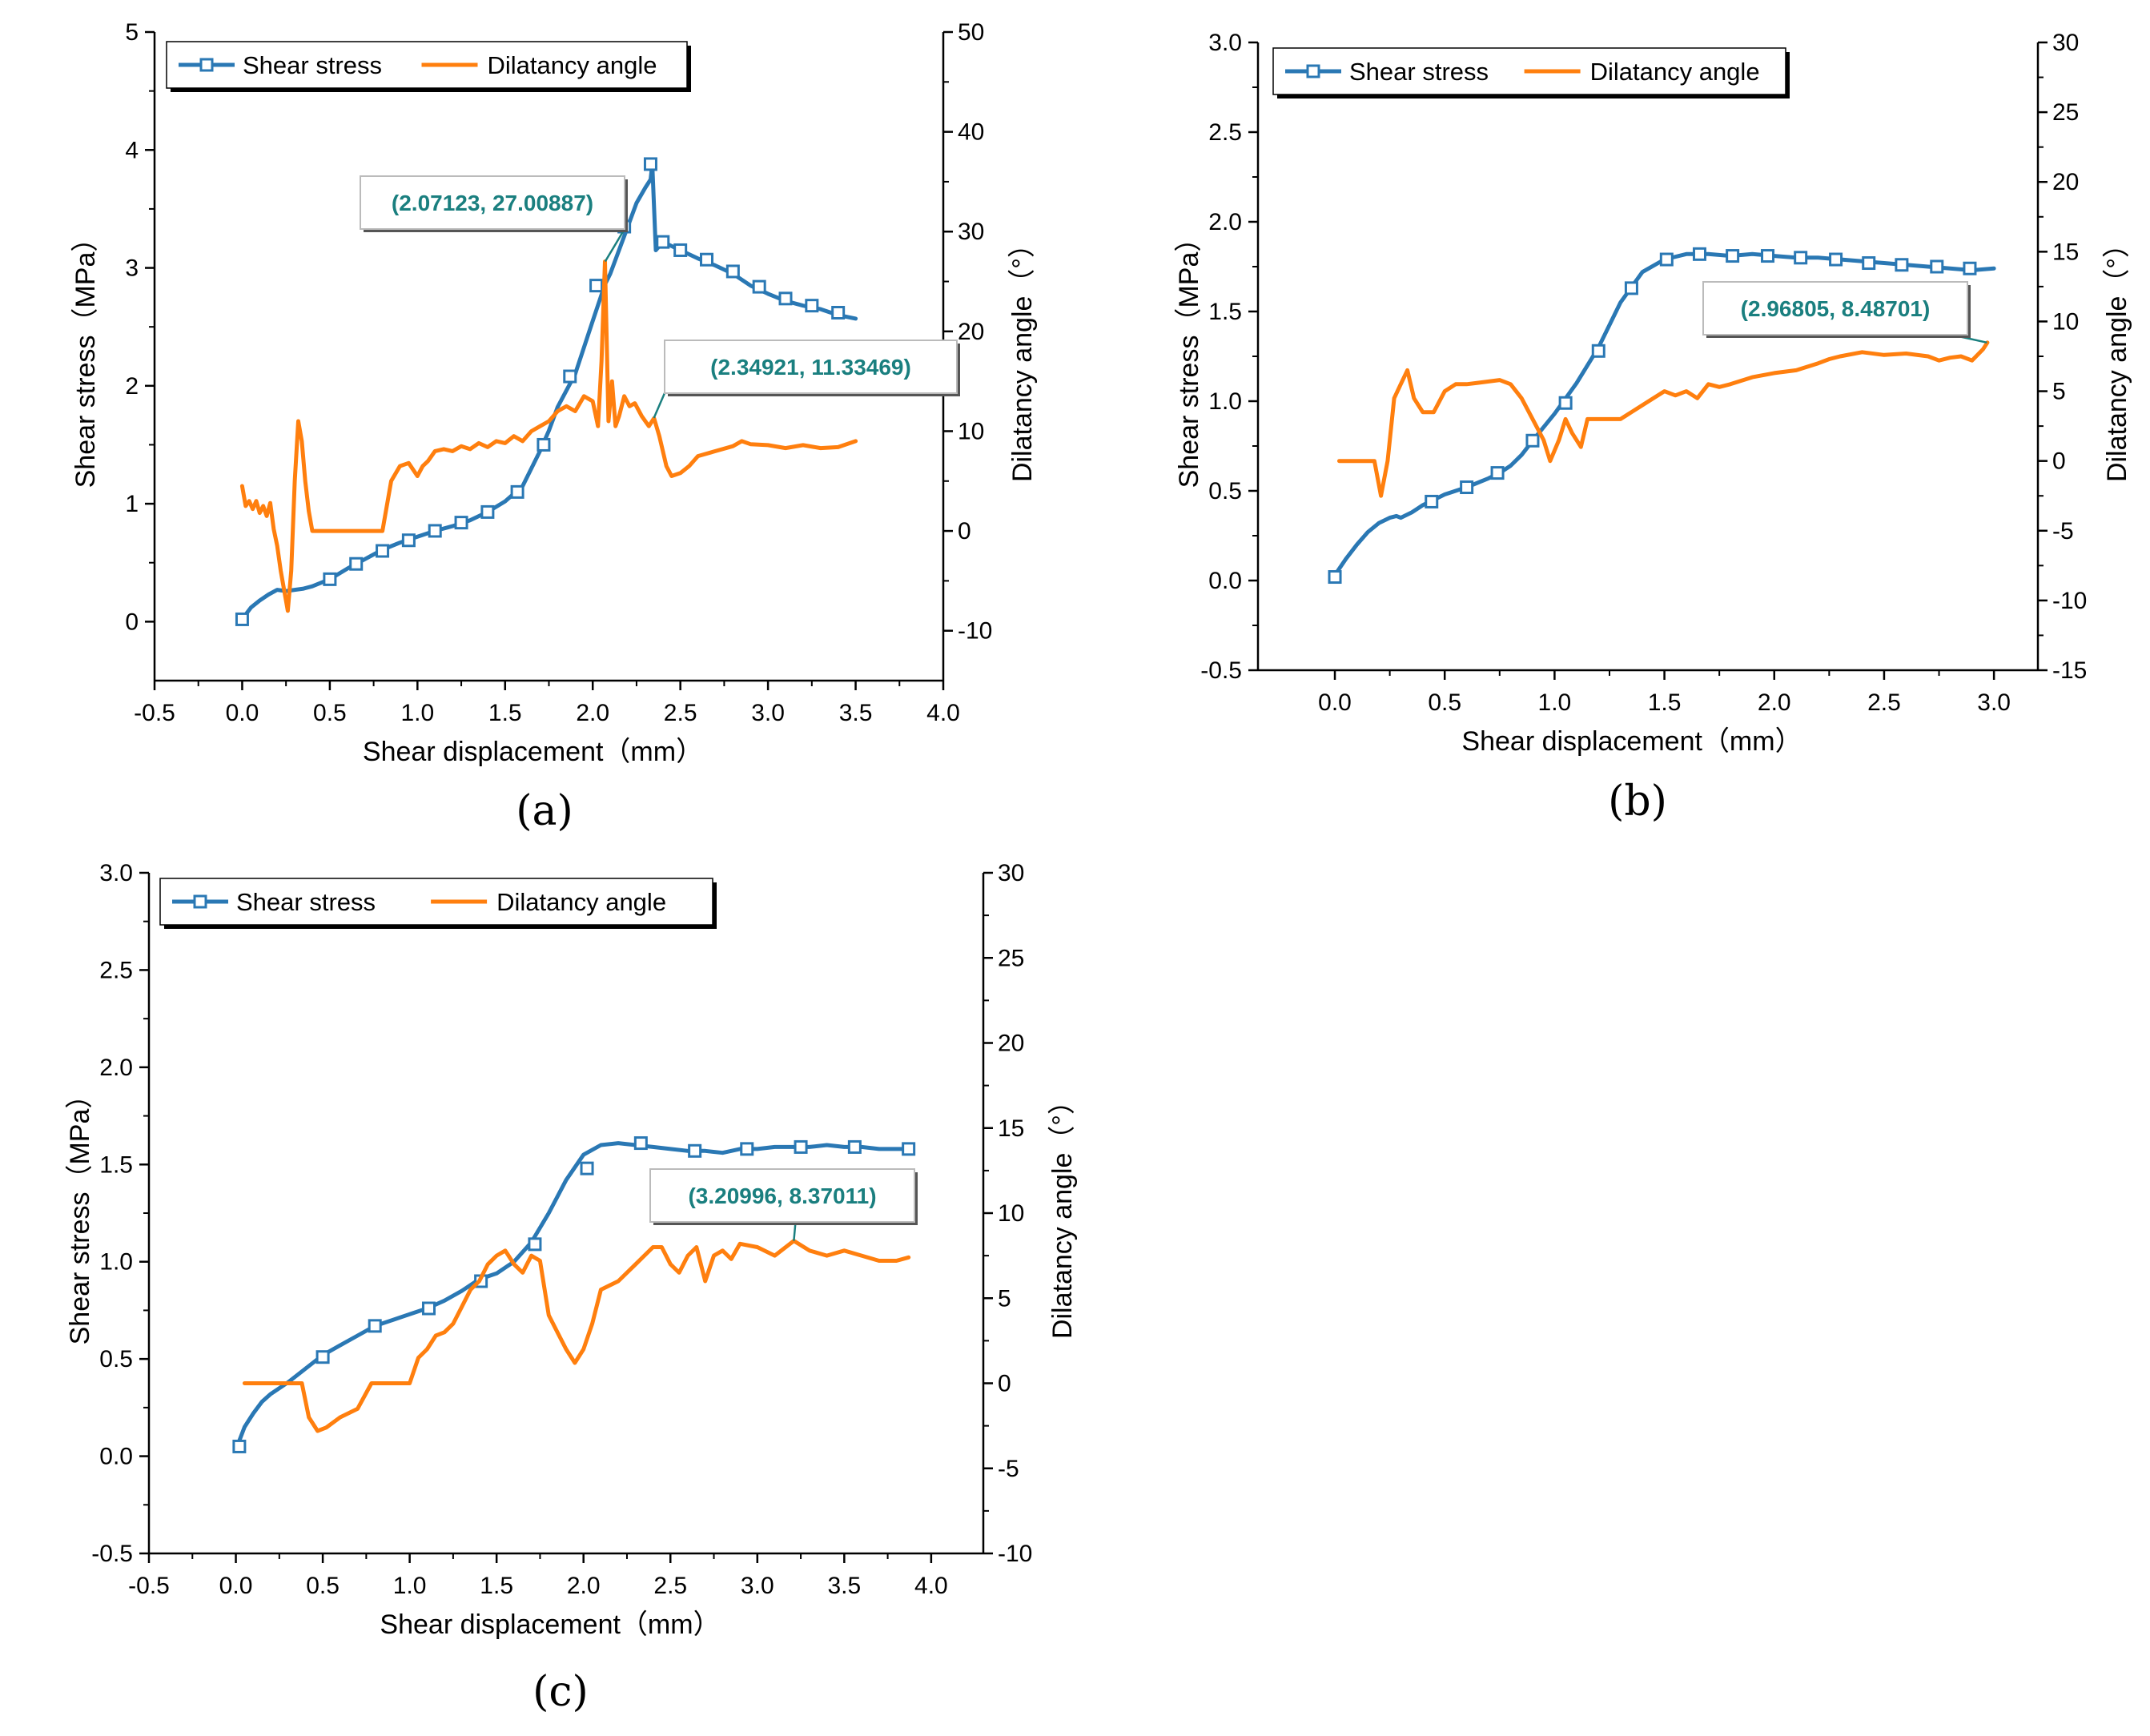 The width and height of the screenshot is (2150, 1736). I want to click on y-right-tick-label: 10, so click(2065, 322).